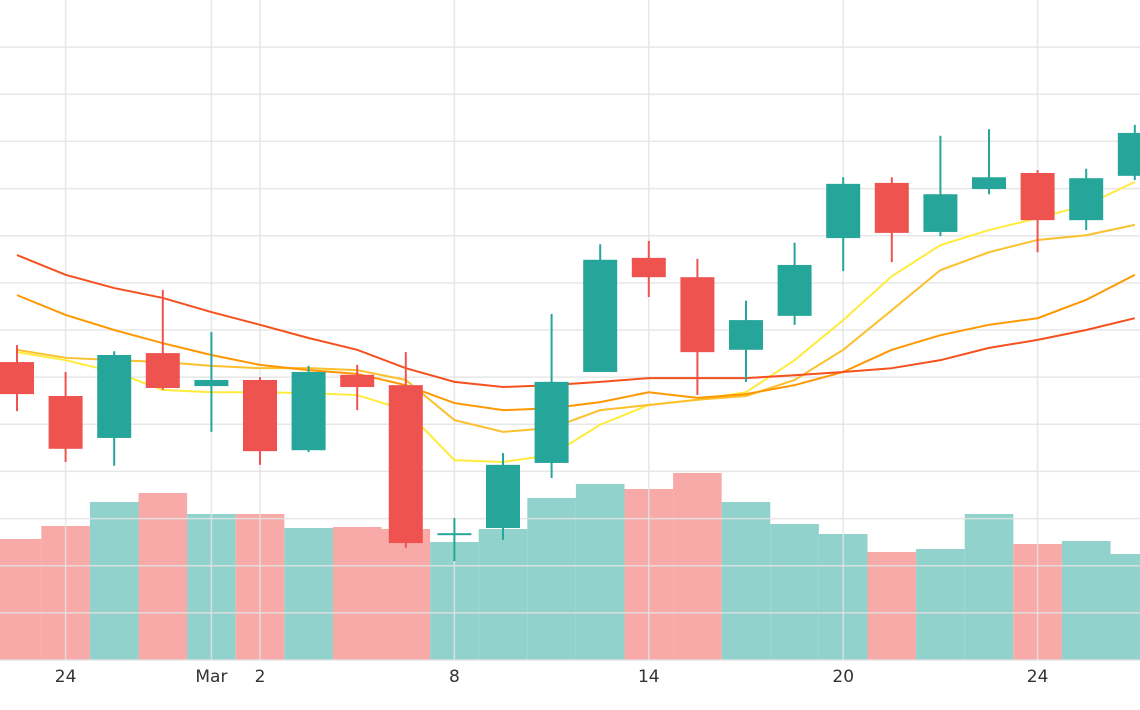 Image resolution: width=1140 pixels, height=710 pixels. I want to click on x-tick-label: 14, so click(649, 677).